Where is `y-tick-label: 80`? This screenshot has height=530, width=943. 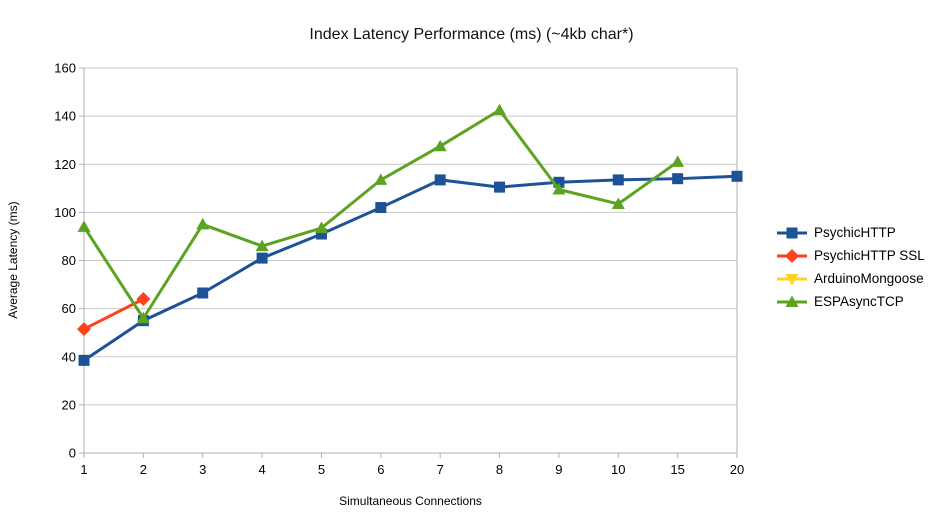 y-tick-label: 80 is located at coordinates (69, 260).